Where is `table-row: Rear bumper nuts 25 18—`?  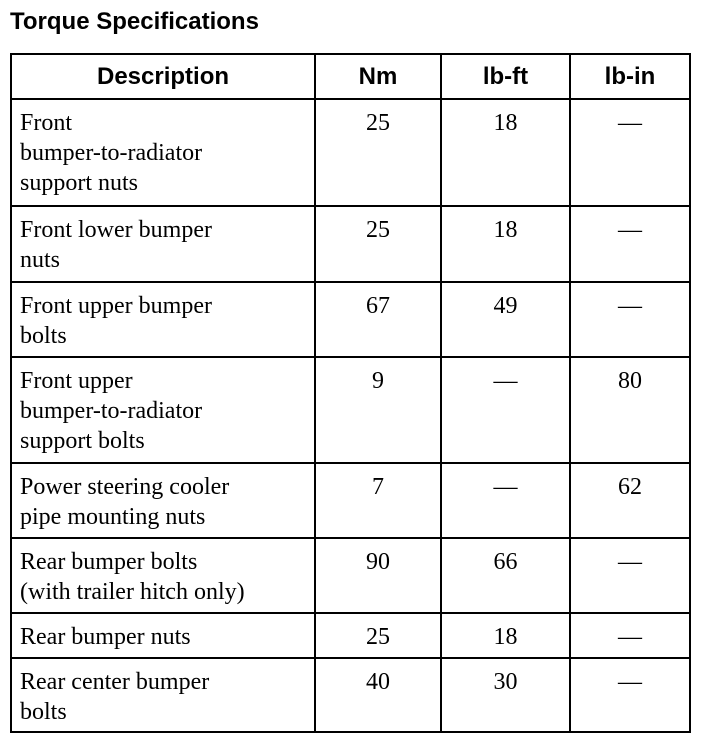
table-row: Rear bumper nuts 25 18— is located at coordinates (350, 635).